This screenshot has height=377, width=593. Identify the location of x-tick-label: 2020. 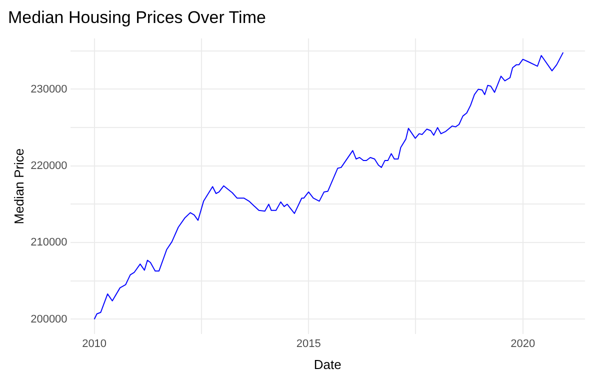
(523, 344).